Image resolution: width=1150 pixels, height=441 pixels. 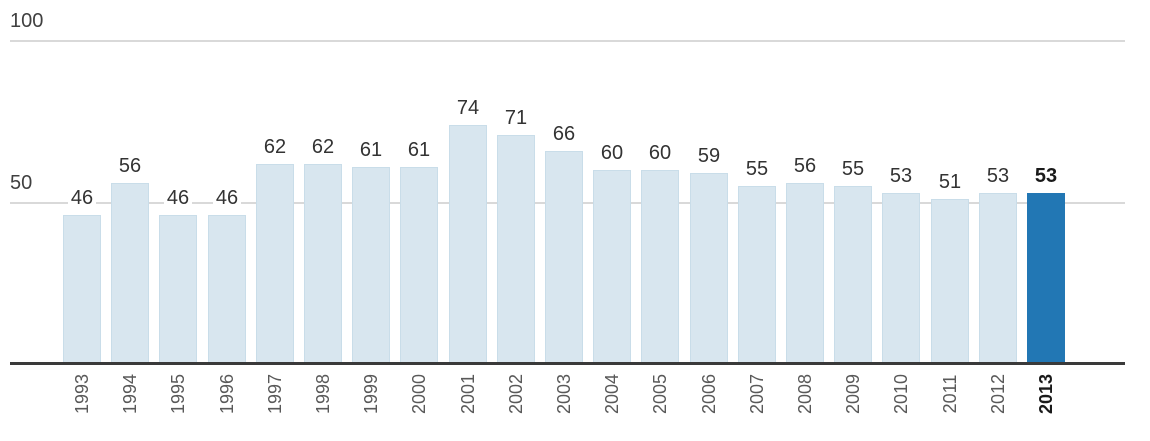 What do you see at coordinates (227, 198) in the screenshot?
I see `bar-value-1996: 46` at bounding box center [227, 198].